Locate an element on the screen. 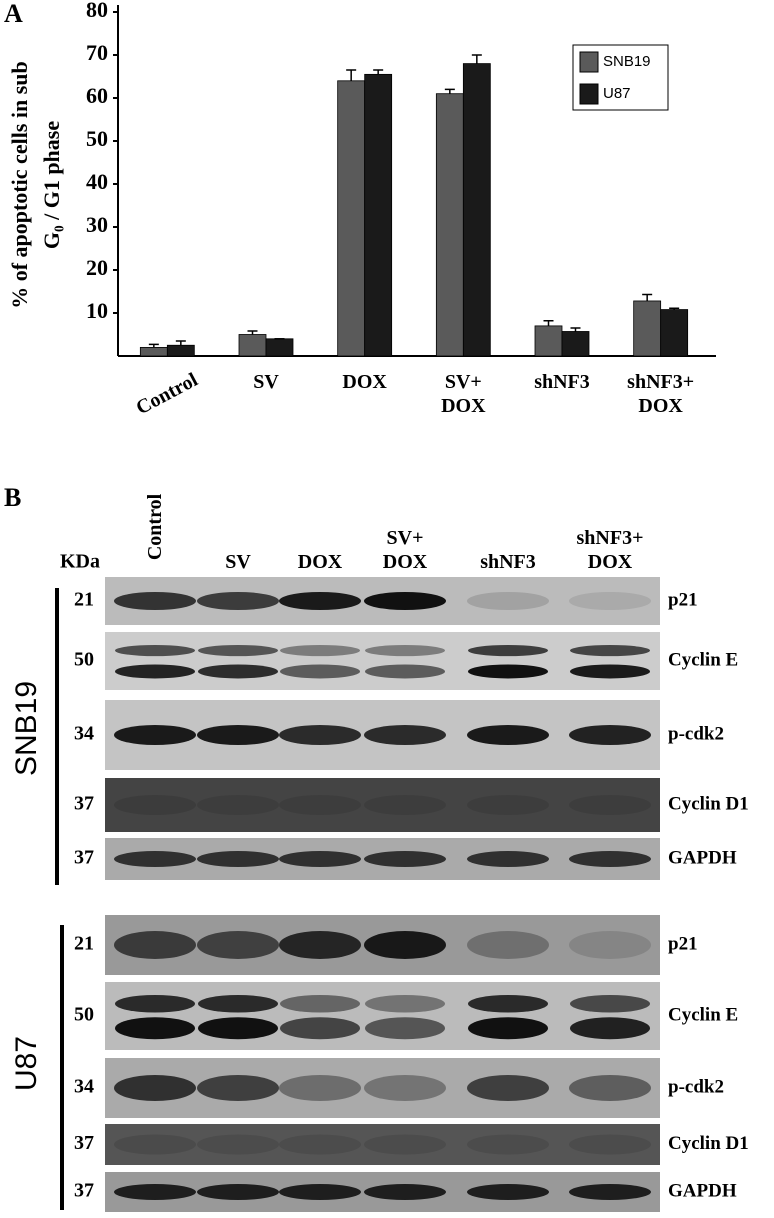 This screenshot has width=774, height=1218. cell-line-label: SNB19 is located at coordinates (26, 728).